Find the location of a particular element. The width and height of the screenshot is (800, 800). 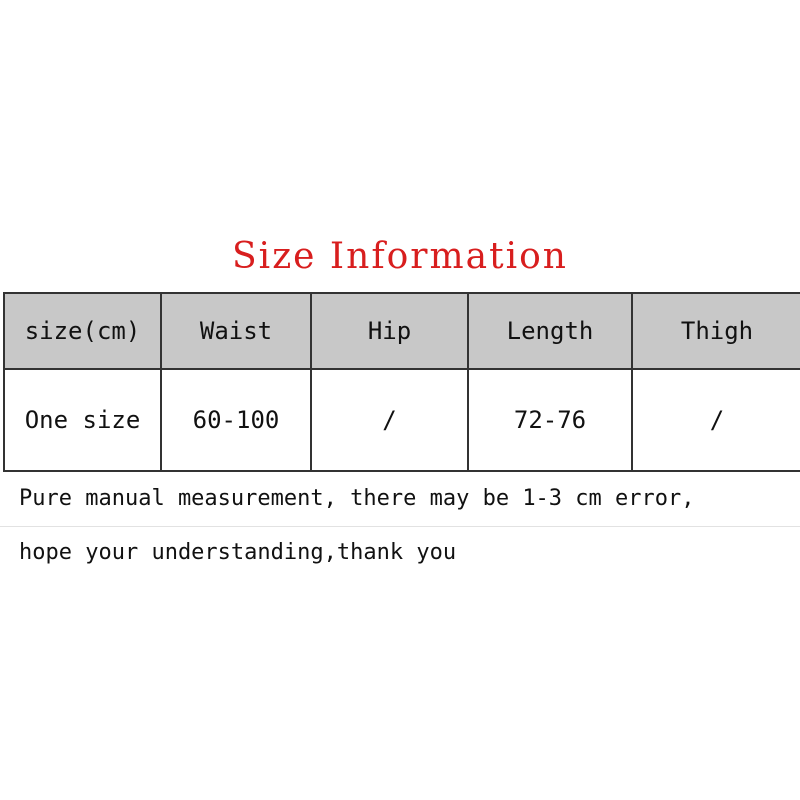

header-cell: Waist is located at coordinates (236, 331).